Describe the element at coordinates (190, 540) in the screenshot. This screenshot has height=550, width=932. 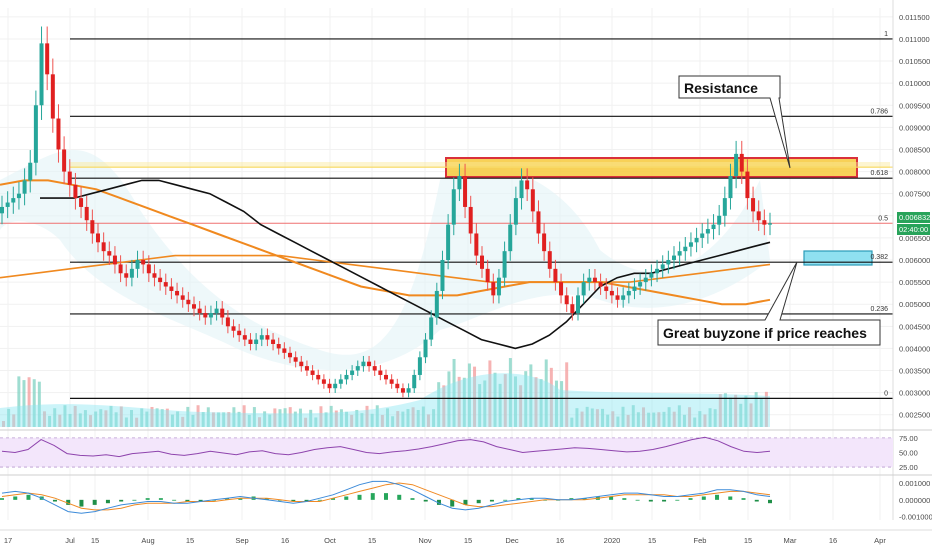
I see `time-tick-label: 15` at that location.